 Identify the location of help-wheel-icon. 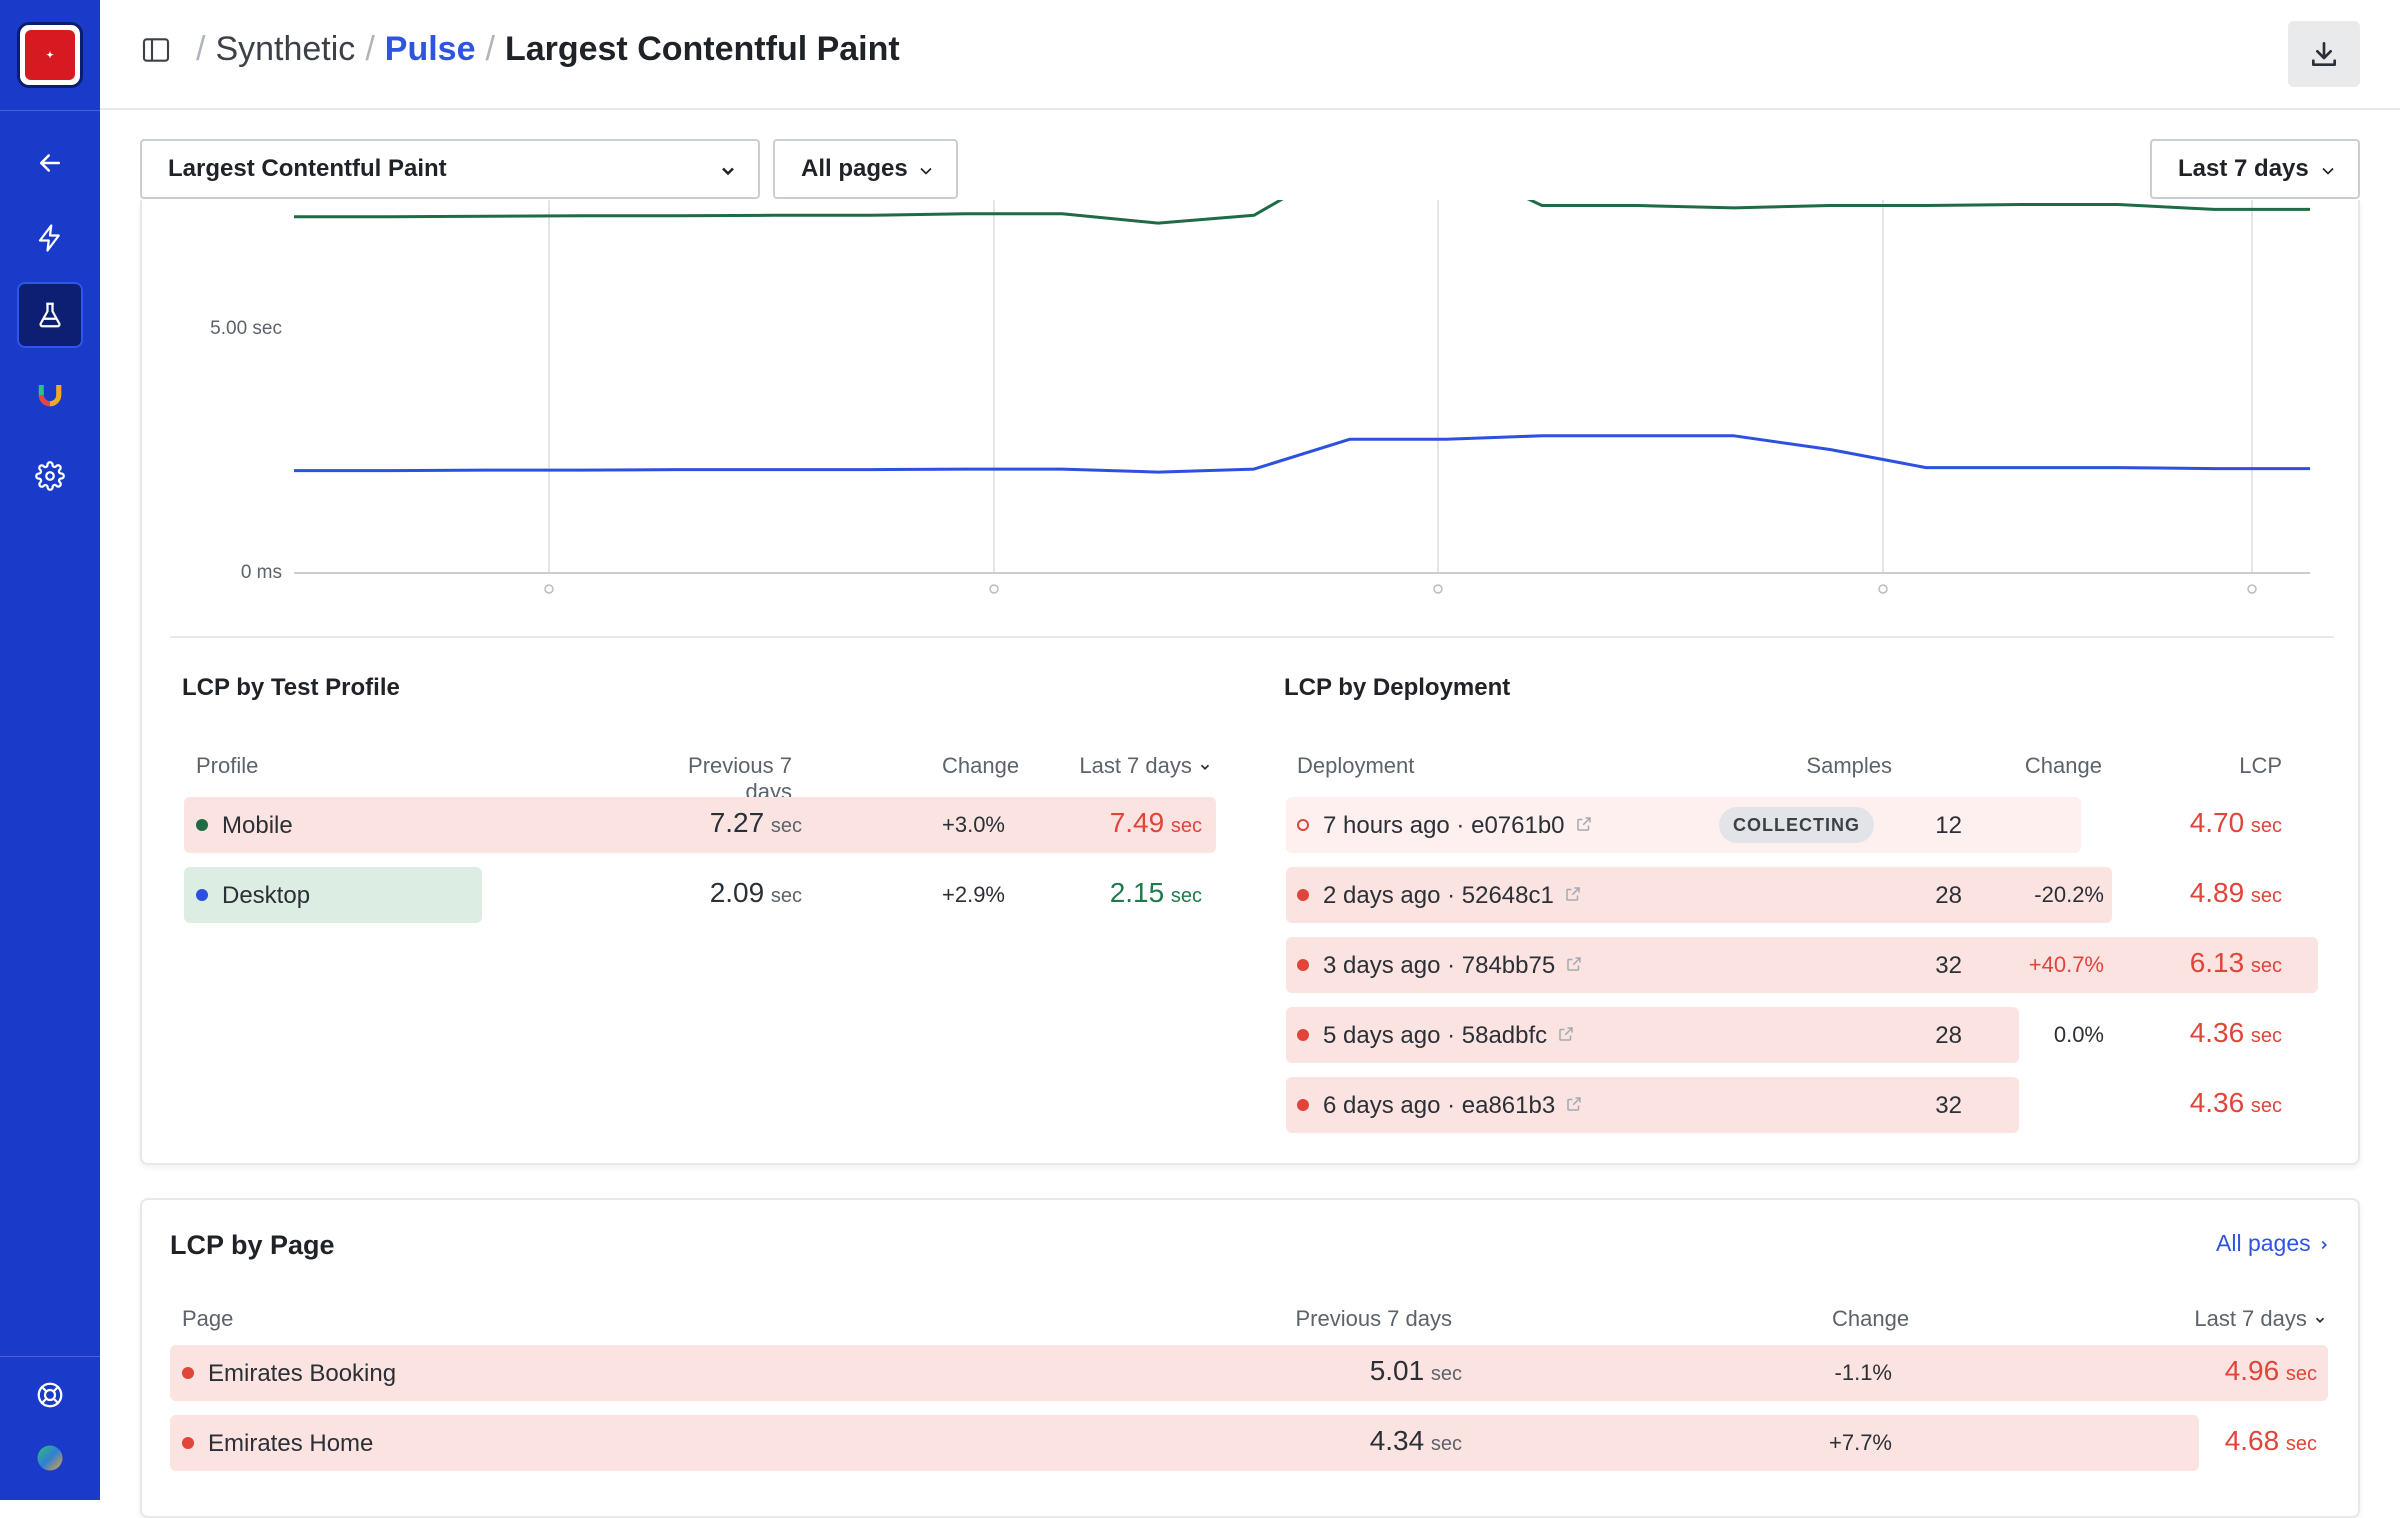
(50, 1395).